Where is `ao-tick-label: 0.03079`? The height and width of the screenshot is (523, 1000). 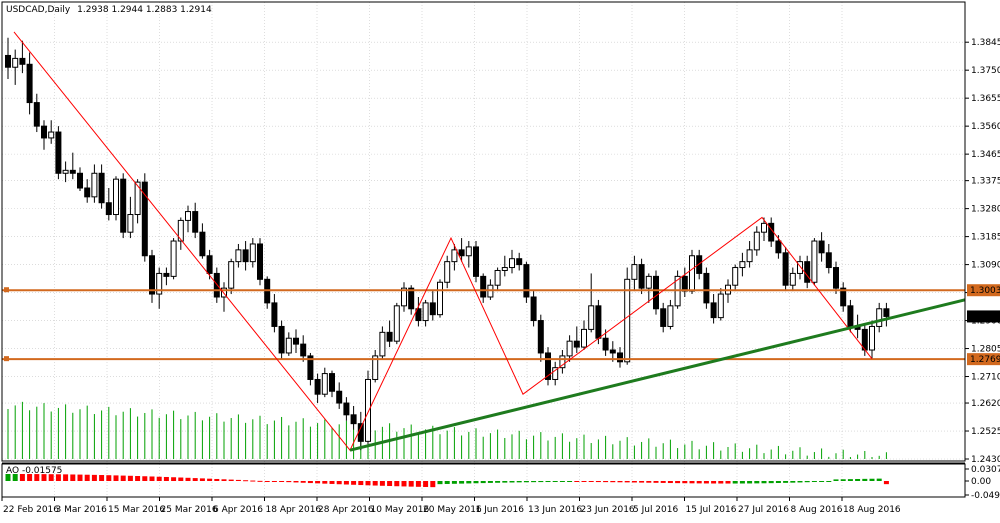 ao-tick-label: 0.03079 is located at coordinates (985, 470).